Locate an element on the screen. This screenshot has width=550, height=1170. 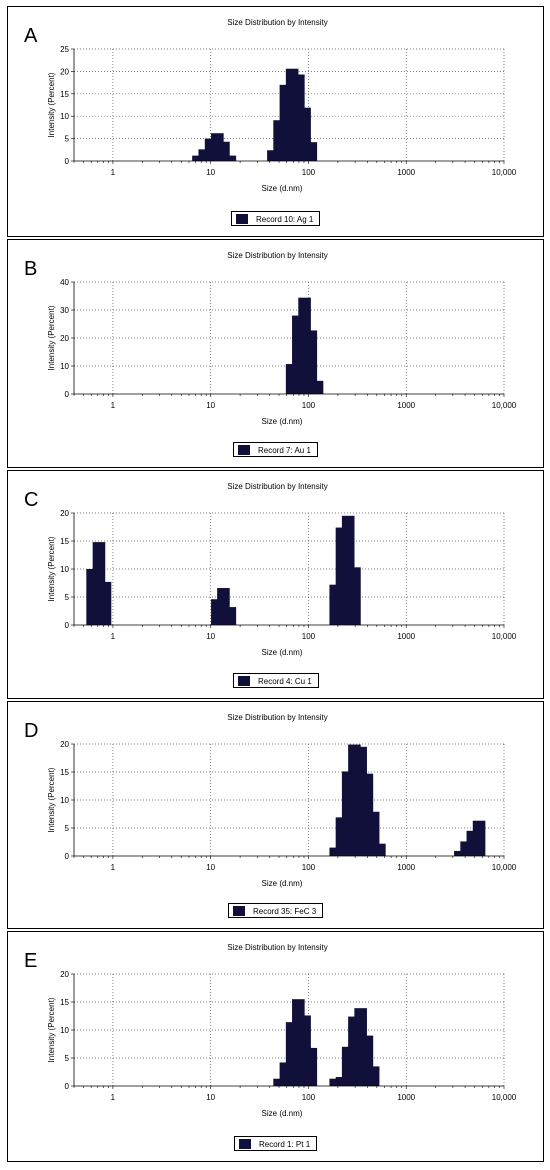
panel-label: D is located at coordinates (31, 731).